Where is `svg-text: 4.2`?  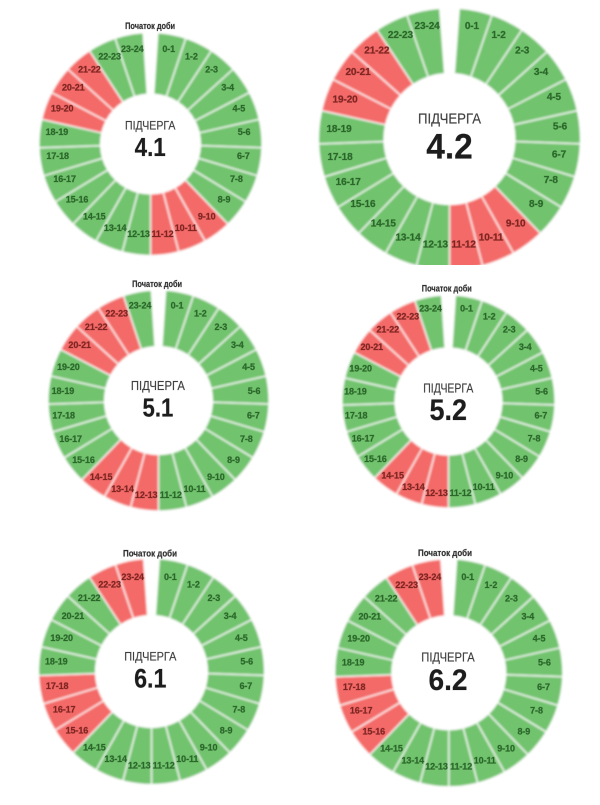 svg-text: 4.2 is located at coordinates (449, 147).